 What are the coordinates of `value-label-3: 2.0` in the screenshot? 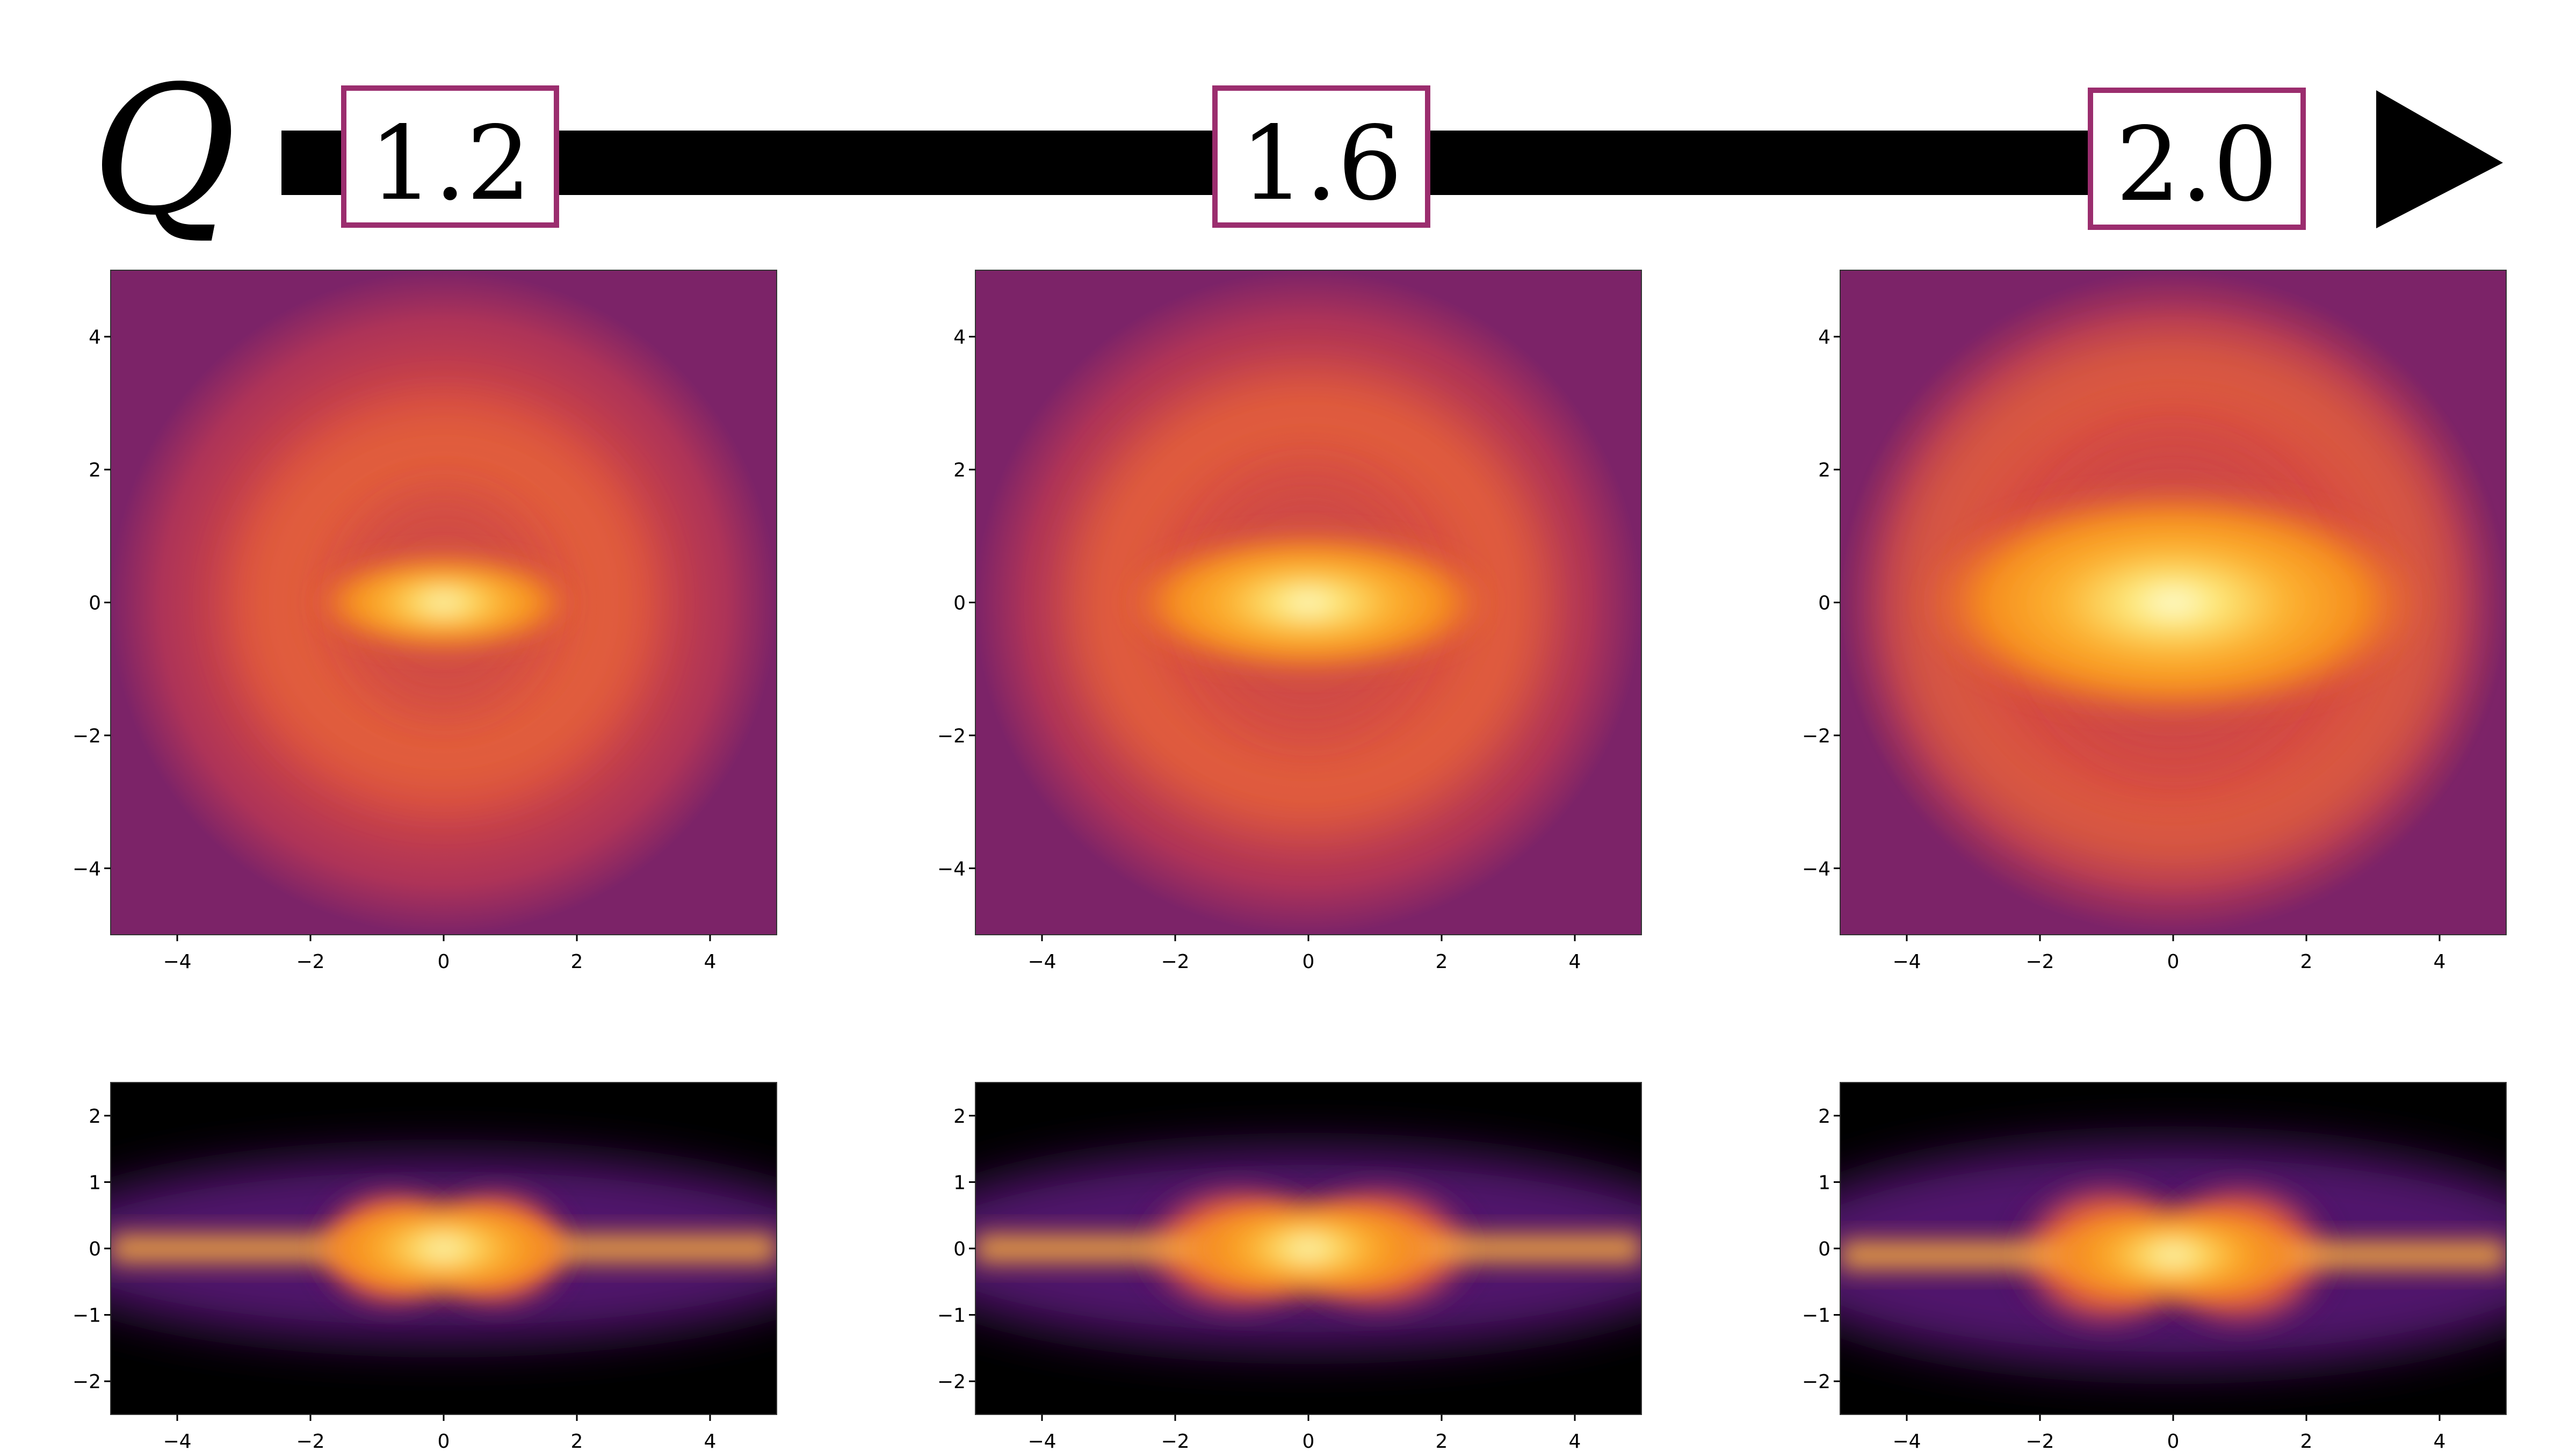 It's located at (2197, 164).